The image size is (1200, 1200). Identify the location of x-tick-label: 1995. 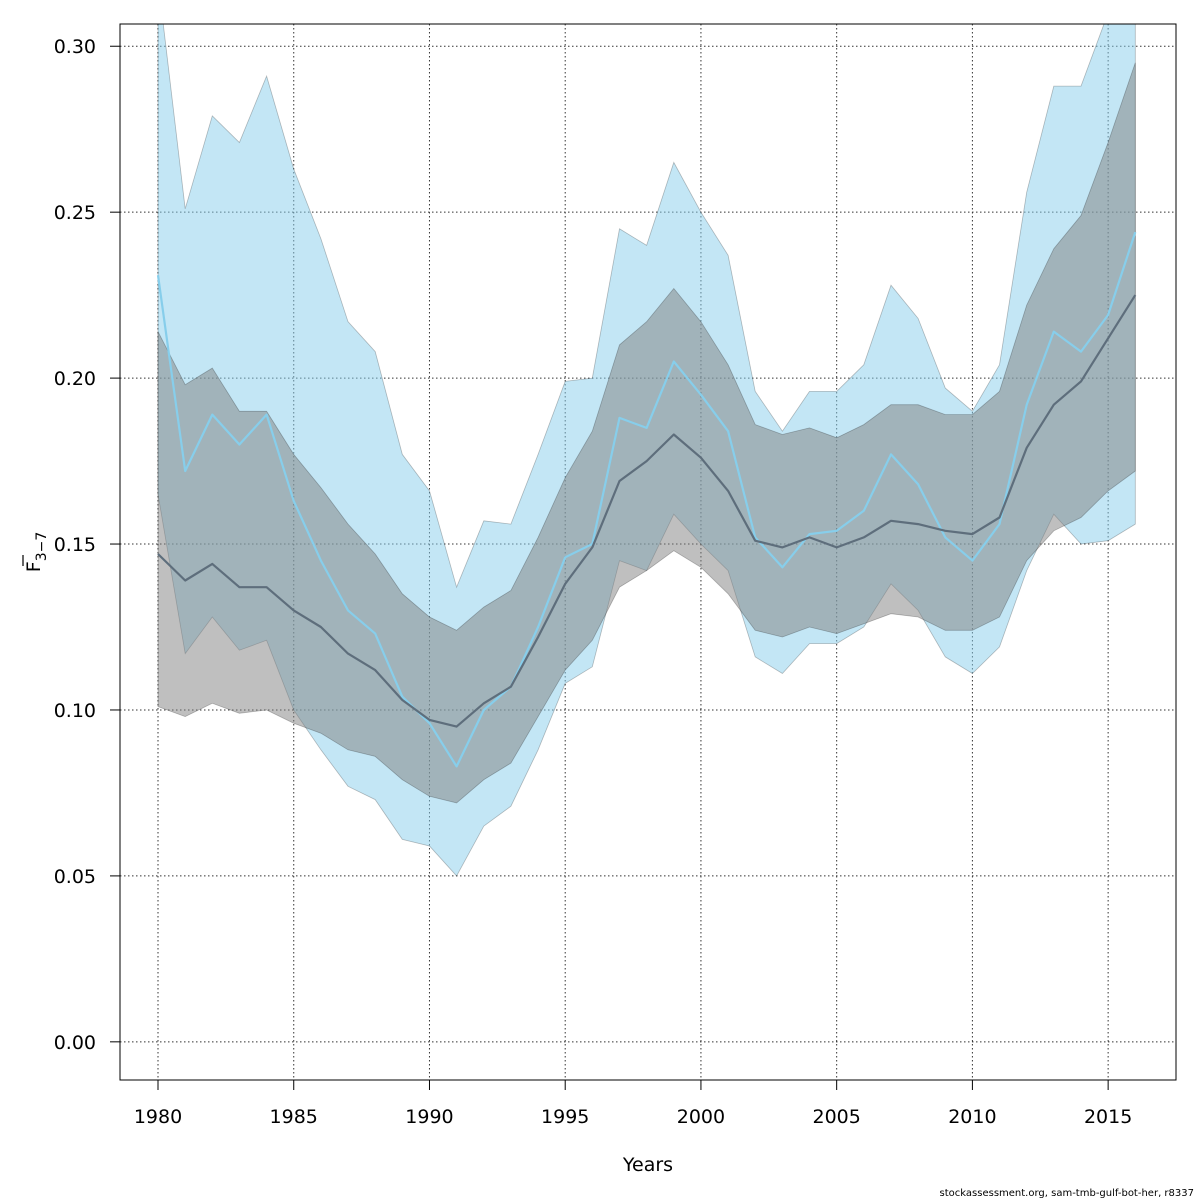
(565, 1117).